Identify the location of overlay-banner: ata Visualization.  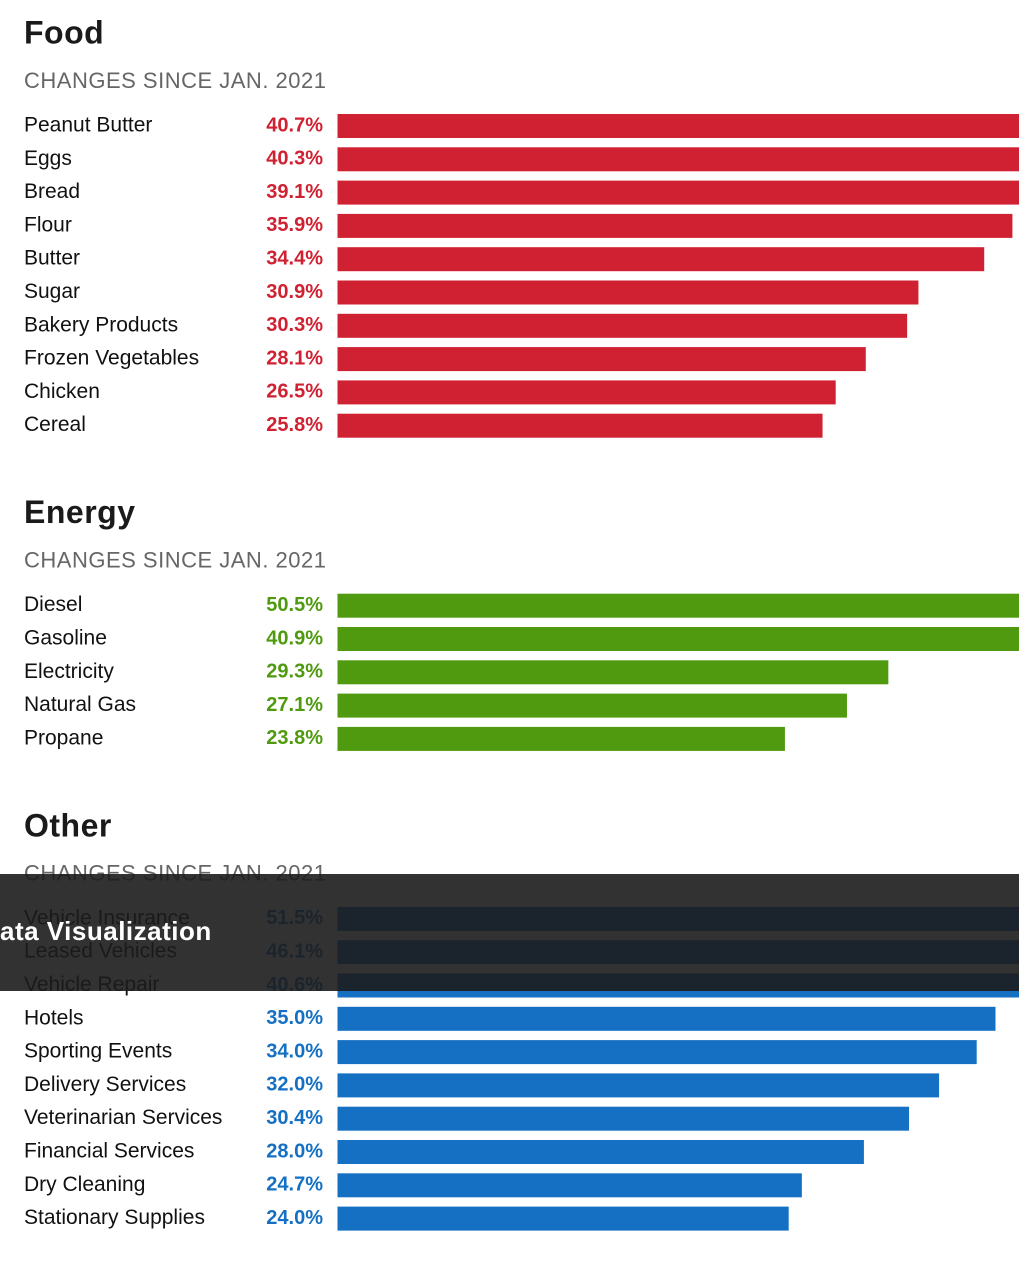
(509, 932).